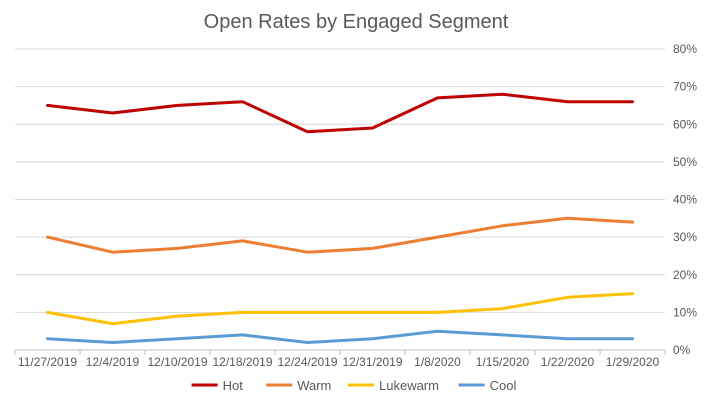 This screenshot has width=710, height=406. I want to click on legend-item-cool: Cool, so click(487, 385).